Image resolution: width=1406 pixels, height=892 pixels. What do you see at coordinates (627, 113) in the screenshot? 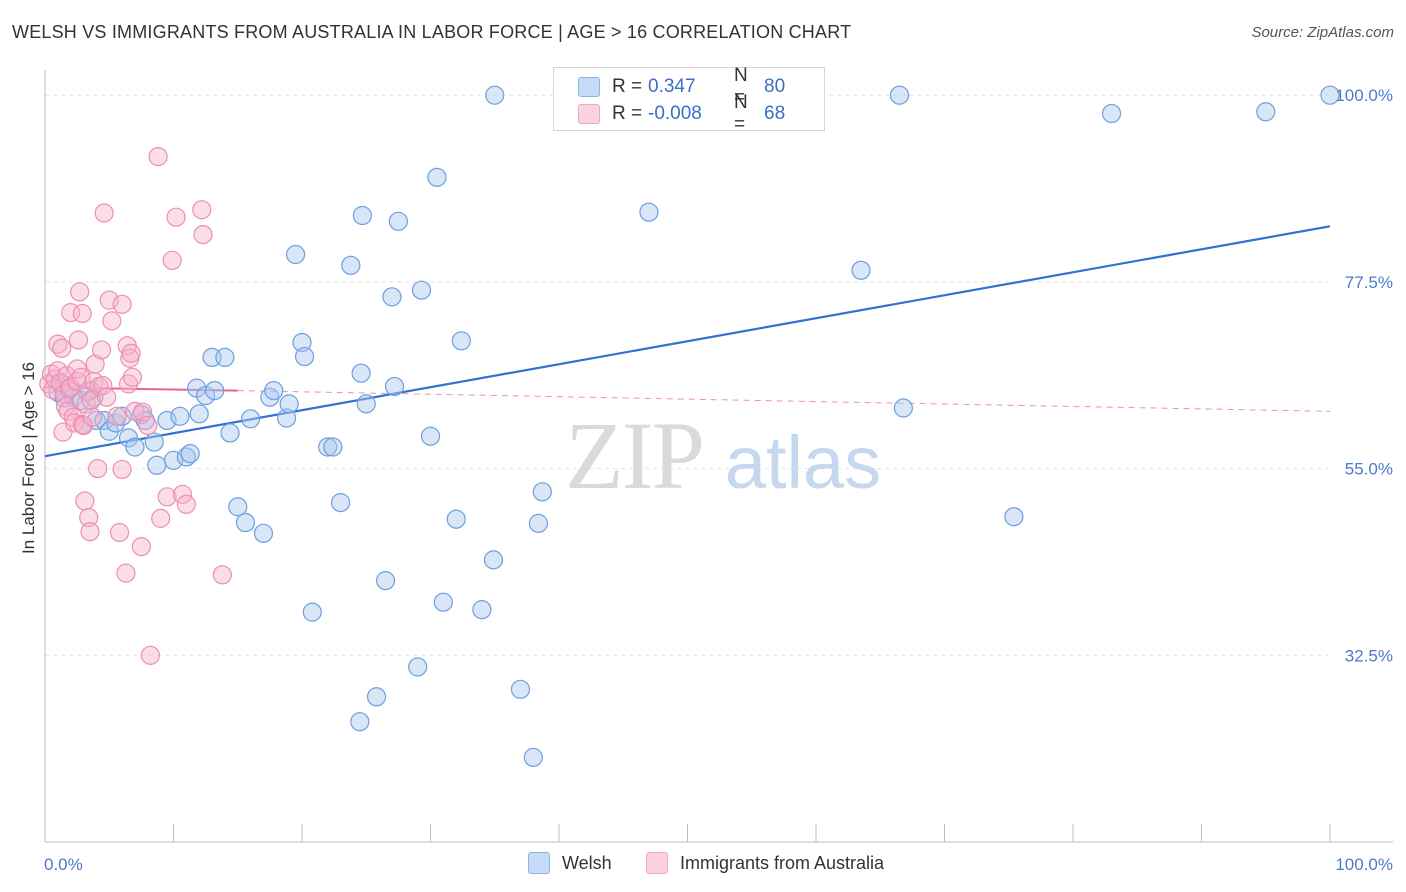
I see `legend-r-label: R =` at bounding box center [627, 113].